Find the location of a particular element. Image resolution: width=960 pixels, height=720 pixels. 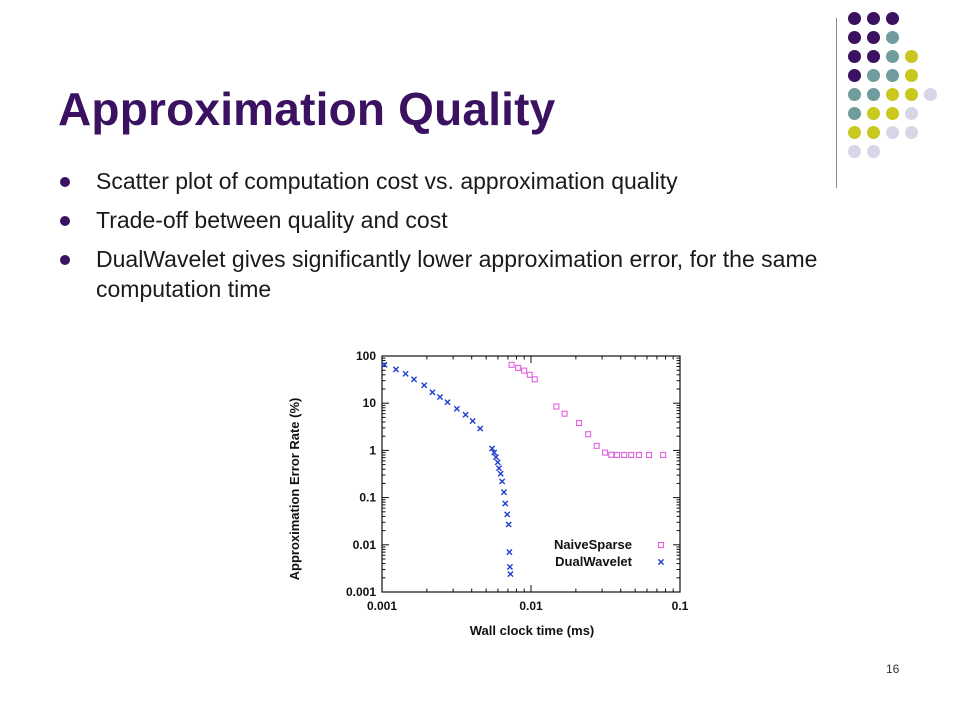

legend-marker-dualwavelet is located at coordinates (661, 562).